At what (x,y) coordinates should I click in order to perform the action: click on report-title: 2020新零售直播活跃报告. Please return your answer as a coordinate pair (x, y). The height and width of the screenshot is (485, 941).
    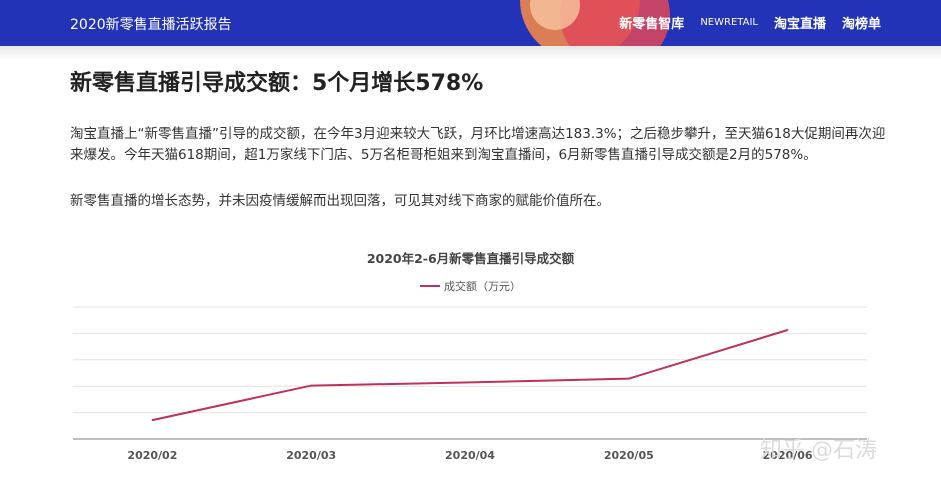
    Looking at the image, I should click on (151, 25).